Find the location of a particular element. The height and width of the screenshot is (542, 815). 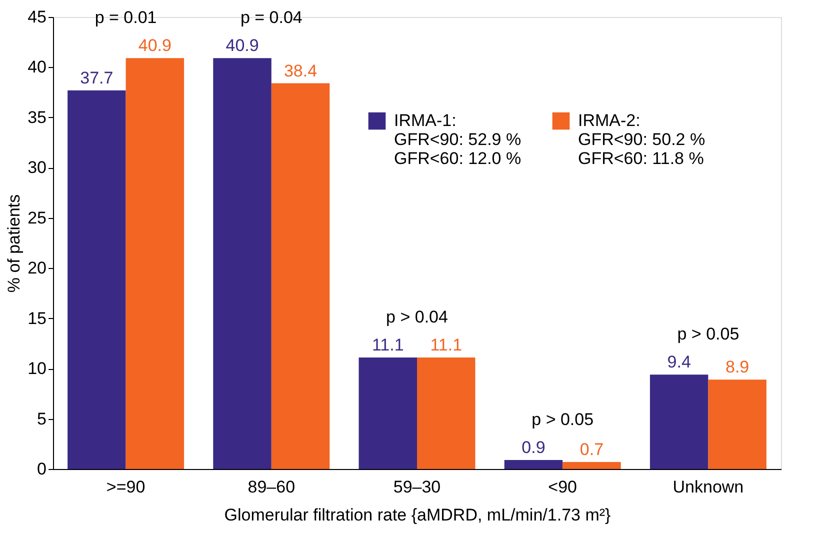

data-label: 9.4 is located at coordinates (679, 362).